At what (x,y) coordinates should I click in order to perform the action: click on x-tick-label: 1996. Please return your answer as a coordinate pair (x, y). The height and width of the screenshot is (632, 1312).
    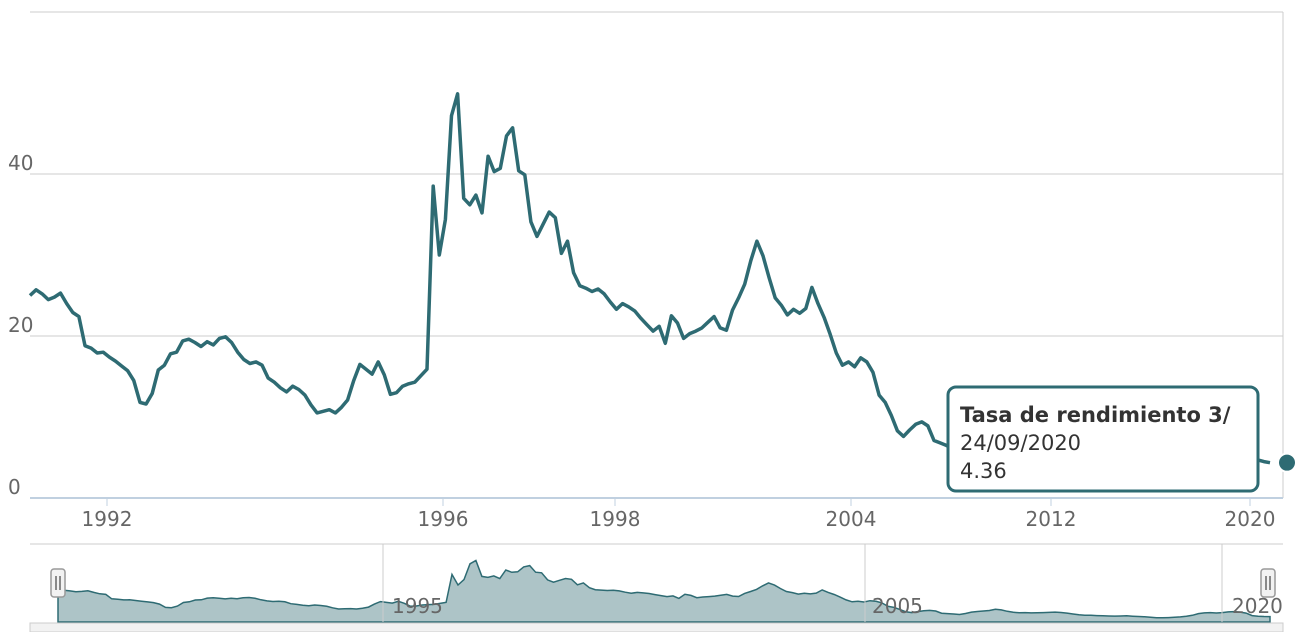
    Looking at the image, I should click on (443, 519).